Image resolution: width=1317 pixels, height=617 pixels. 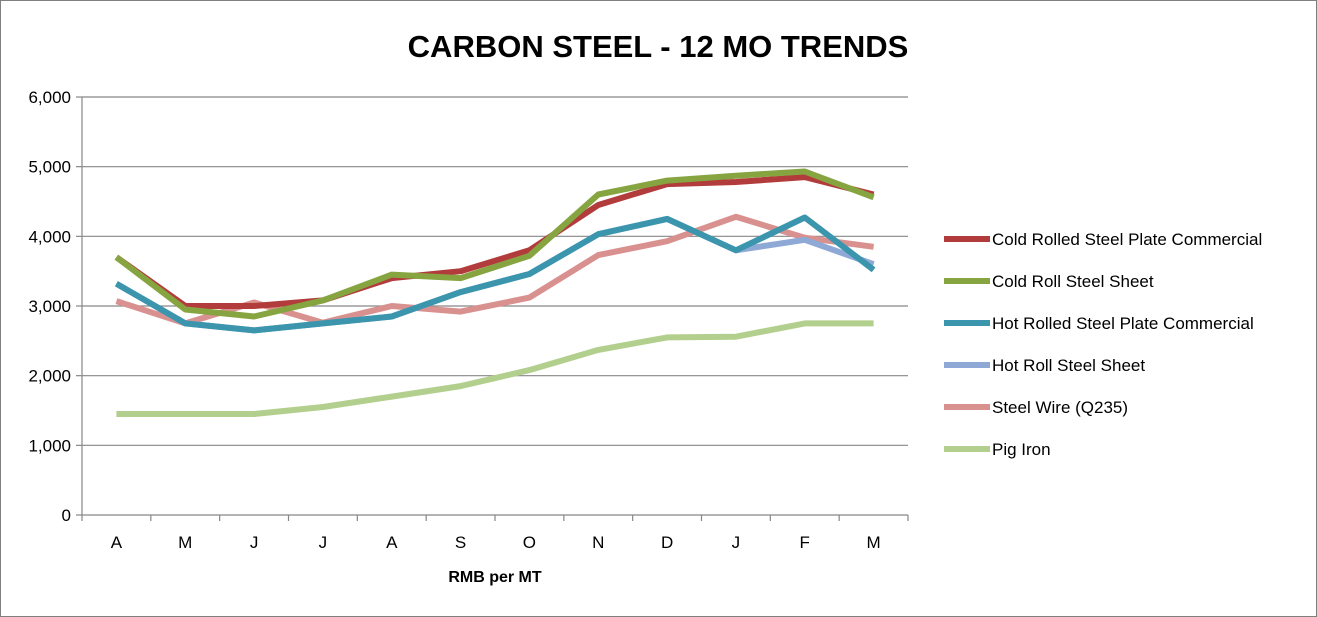 I want to click on legend-label: Pig Iron, so click(x=1021, y=449).